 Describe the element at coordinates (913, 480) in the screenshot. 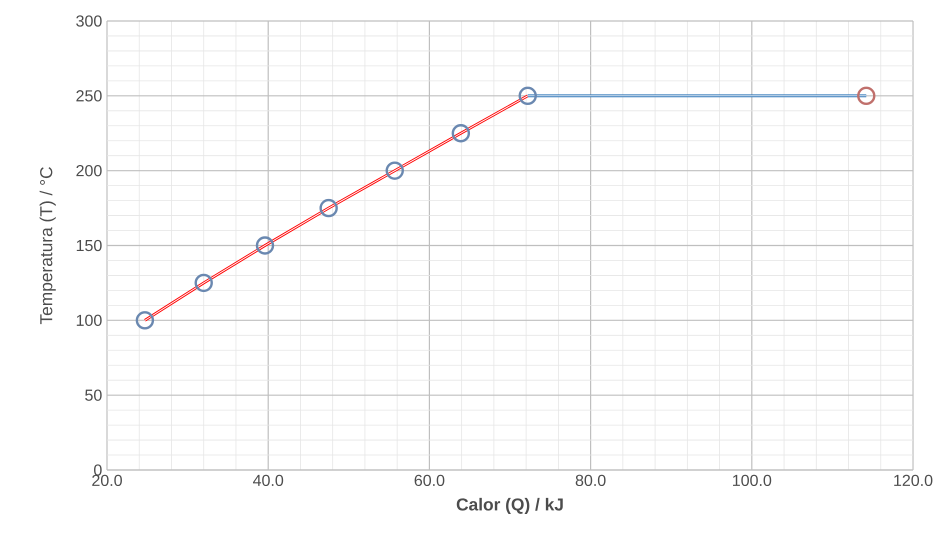

I see `x-tick-label: 120.0` at that location.